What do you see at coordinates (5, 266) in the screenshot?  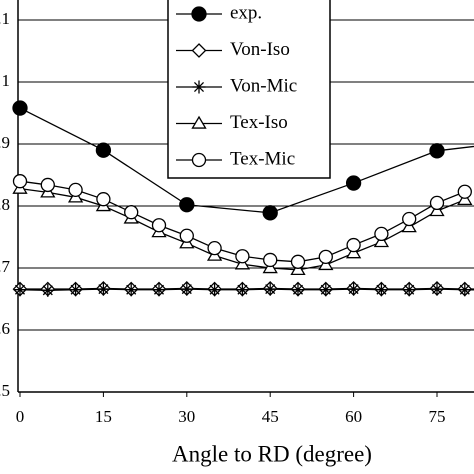 I see `y-tick-label: 0.7` at bounding box center [5, 266].